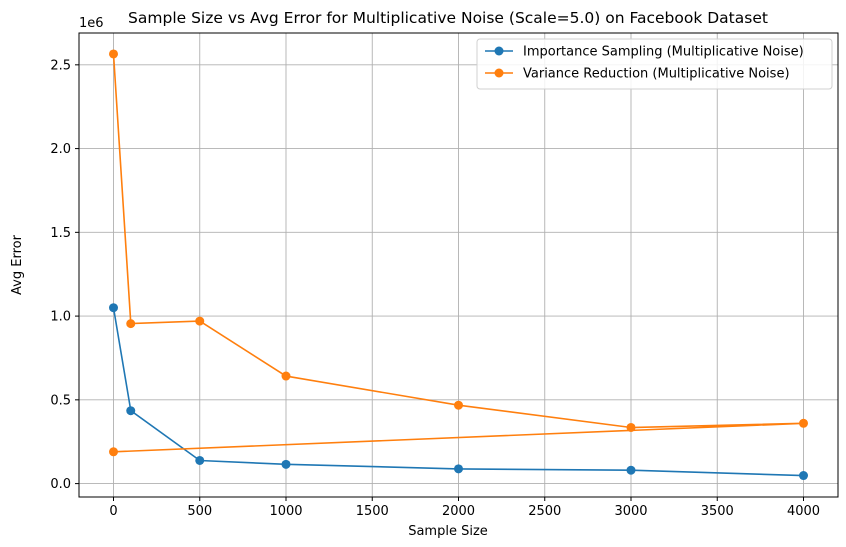 Image resolution: width=846 pixels, height=547 pixels. What do you see at coordinates (113, 511) in the screenshot?
I see `x-tick-label: 0` at bounding box center [113, 511].